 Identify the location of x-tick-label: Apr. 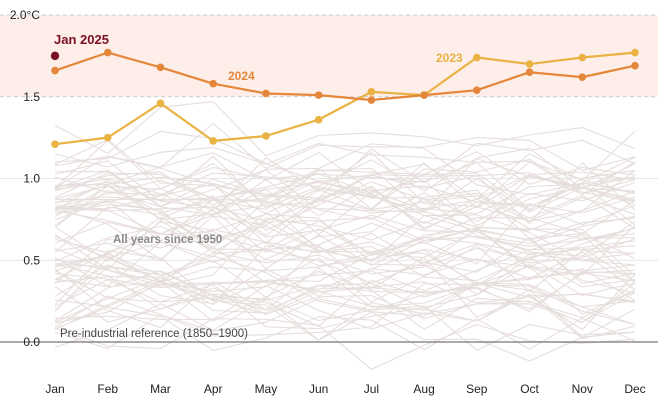
(213, 389).